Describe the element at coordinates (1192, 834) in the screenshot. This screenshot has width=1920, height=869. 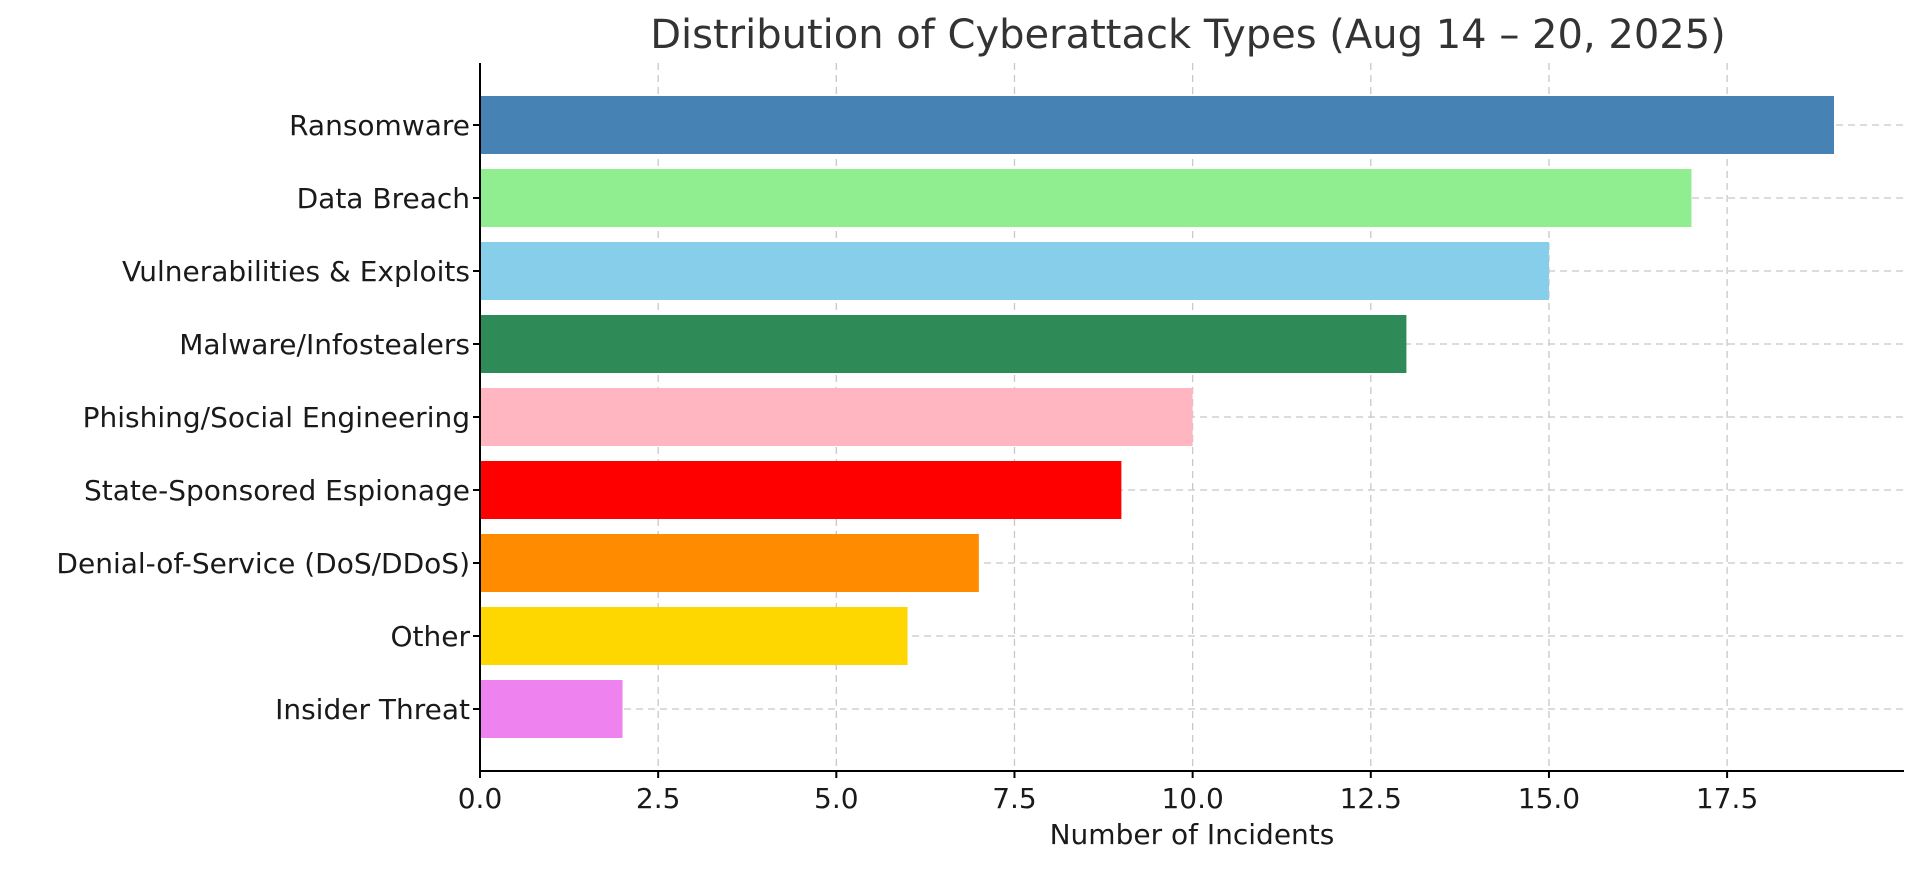
I see `x-axis-title: Number of Incidents` at that location.